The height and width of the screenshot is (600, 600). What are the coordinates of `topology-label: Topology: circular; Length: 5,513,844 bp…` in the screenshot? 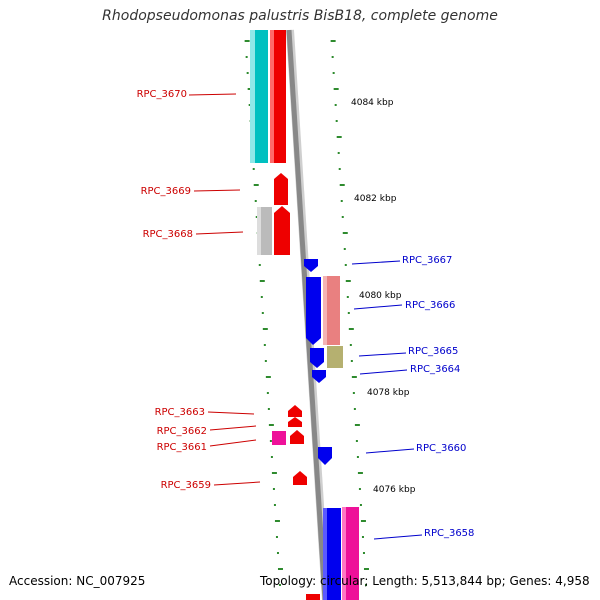 It's located at (425, 581).